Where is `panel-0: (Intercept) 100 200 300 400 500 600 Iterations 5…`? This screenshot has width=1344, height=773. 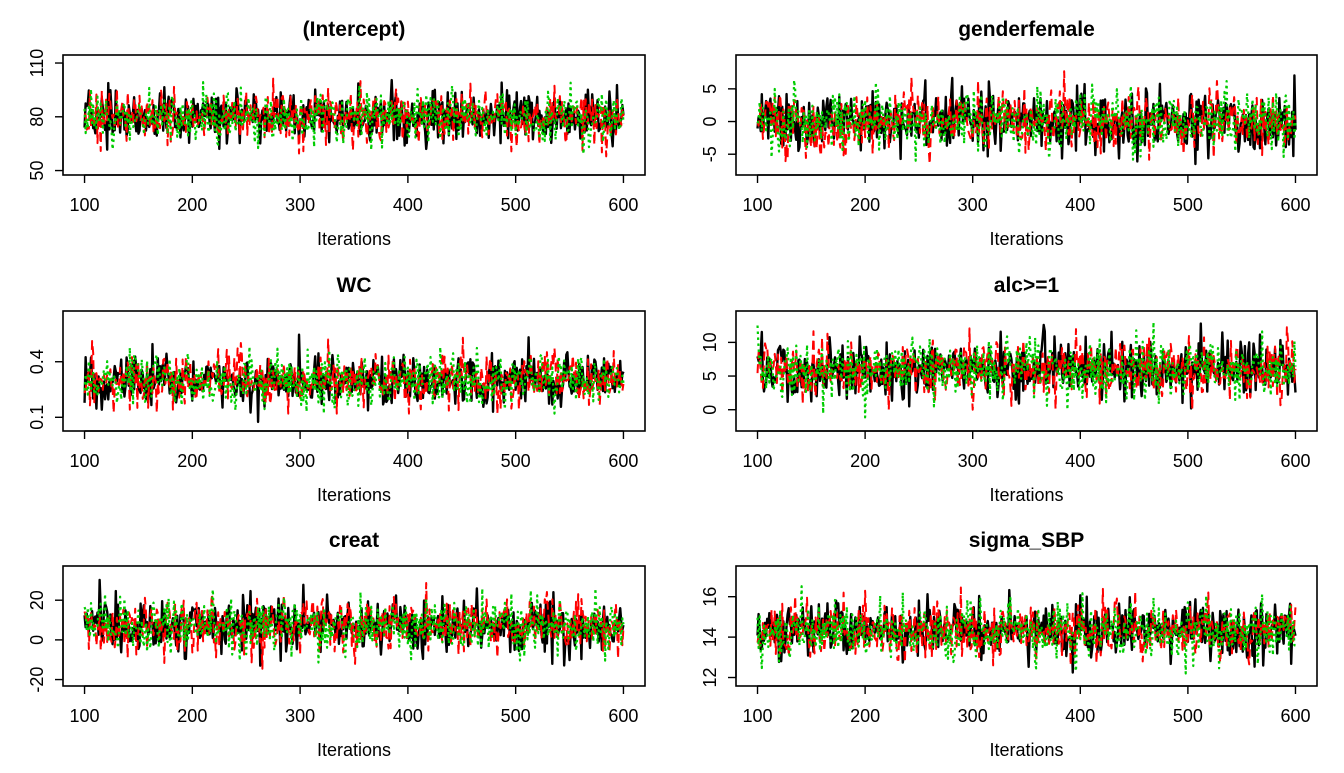
panel-0: (Intercept) 100 200 300 400 500 600 Iterations 5… is located at coordinates (336, 133).